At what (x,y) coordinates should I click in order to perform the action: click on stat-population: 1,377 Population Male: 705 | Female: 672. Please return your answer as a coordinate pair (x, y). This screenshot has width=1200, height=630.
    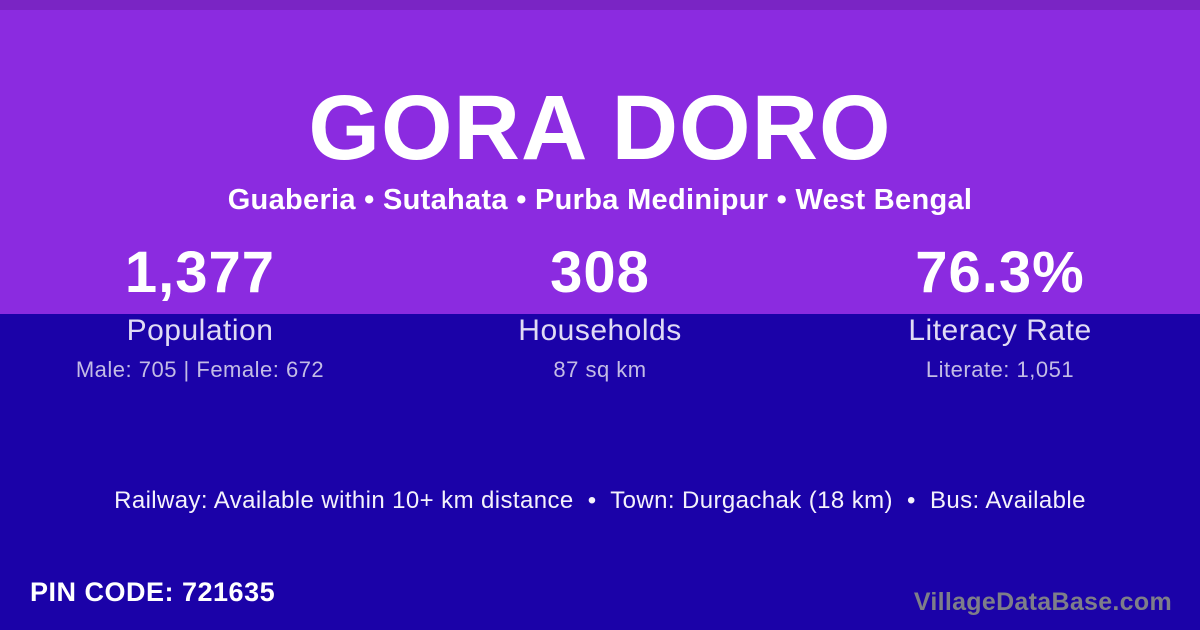
    Looking at the image, I should click on (200, 311).